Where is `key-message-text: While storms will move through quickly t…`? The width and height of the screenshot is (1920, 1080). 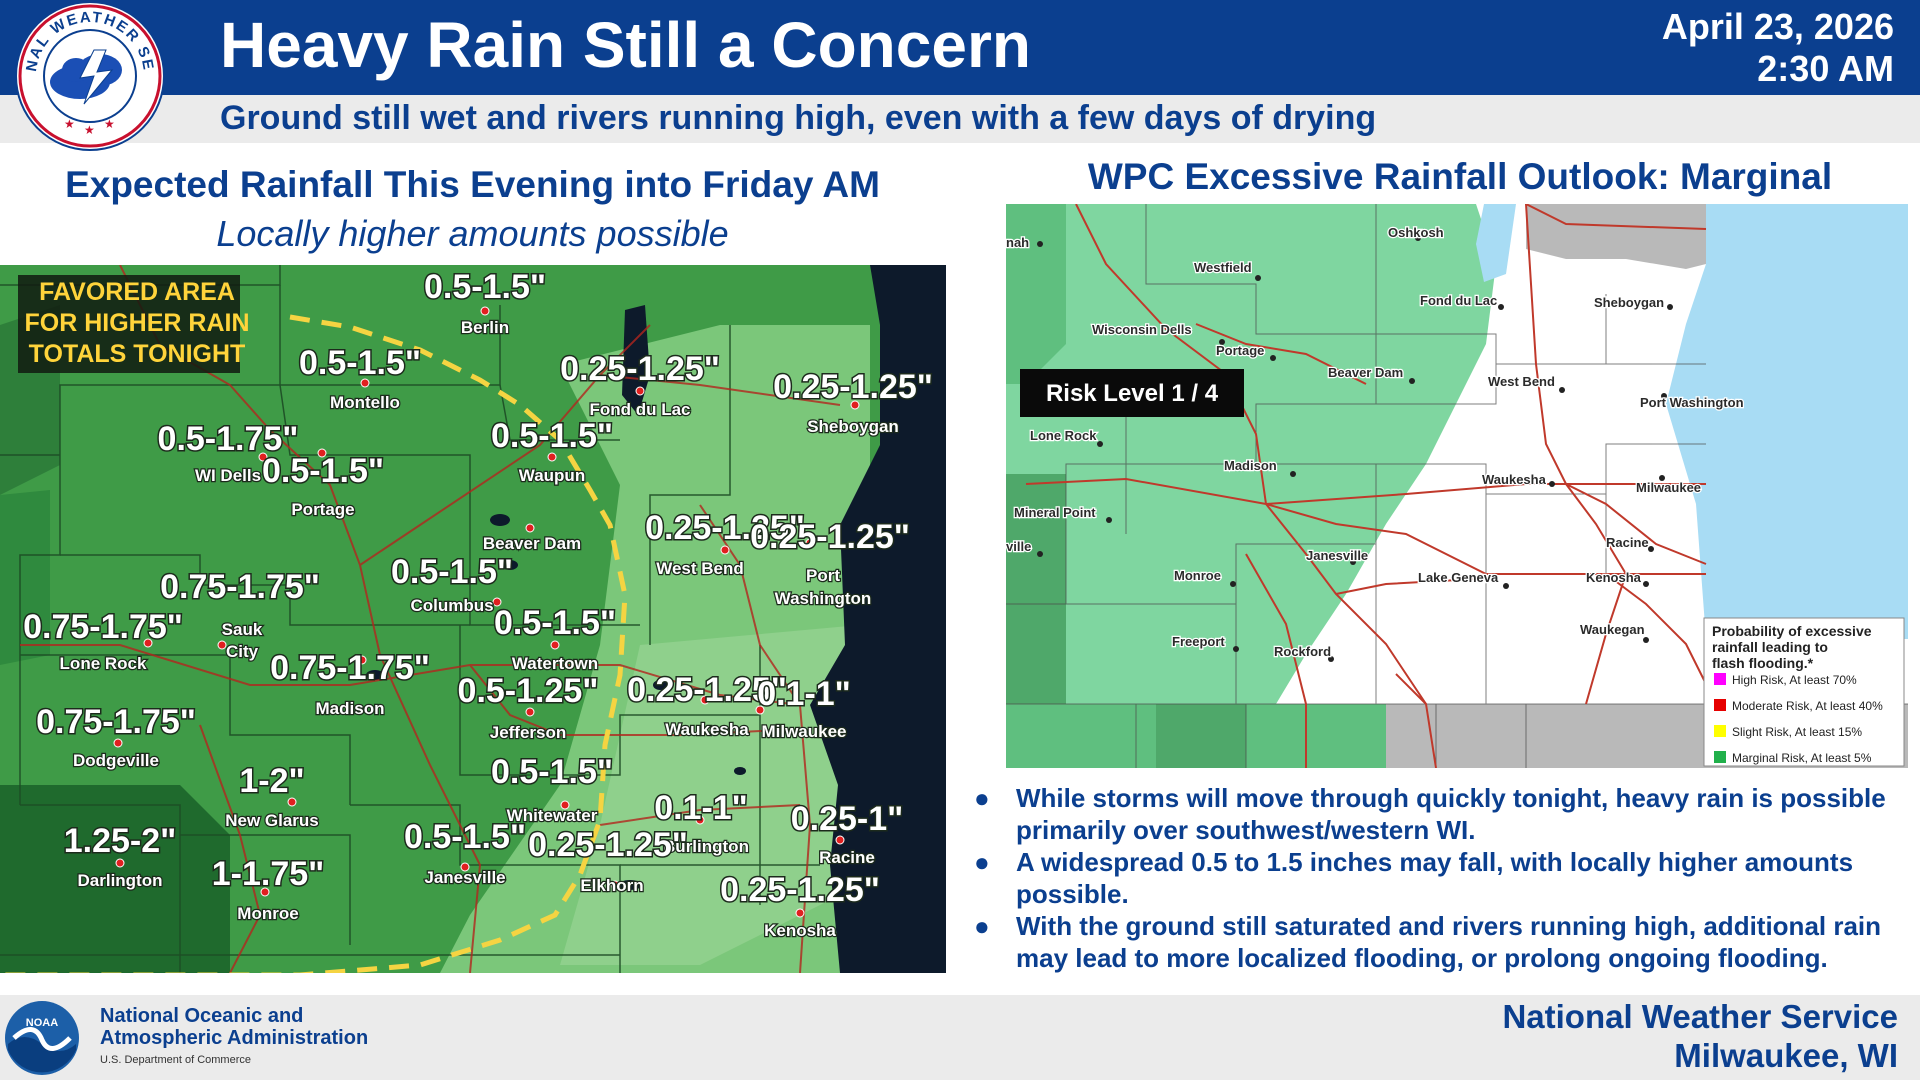 key-message-text: While storms will move through quickly t… is located at coordinates (1451, 814).